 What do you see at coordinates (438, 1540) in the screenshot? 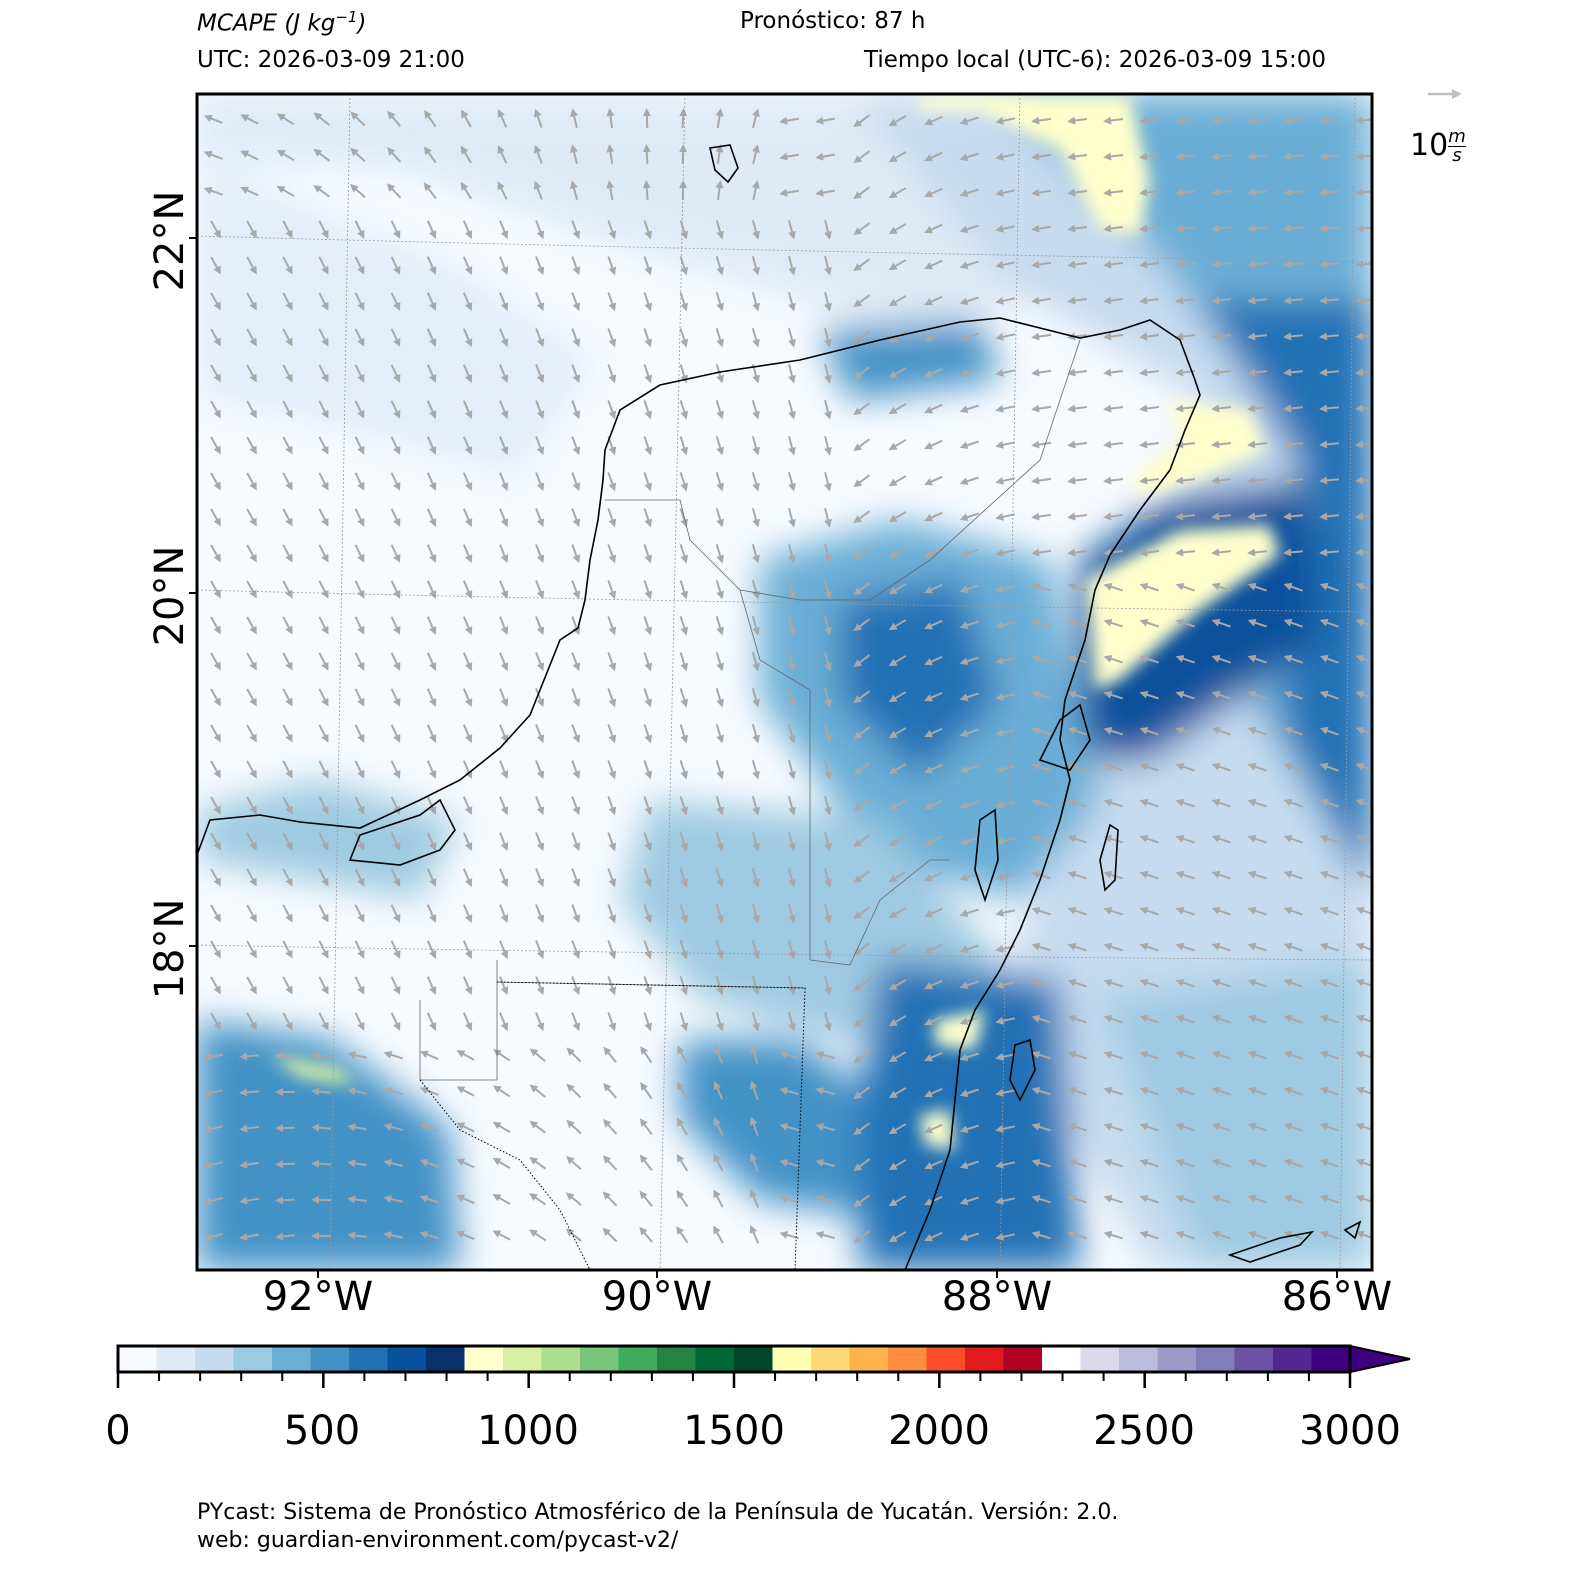
I see `footer-web-link: web: guardian-environment.com/pycast-v2/` at bounding box center [438, 1540].